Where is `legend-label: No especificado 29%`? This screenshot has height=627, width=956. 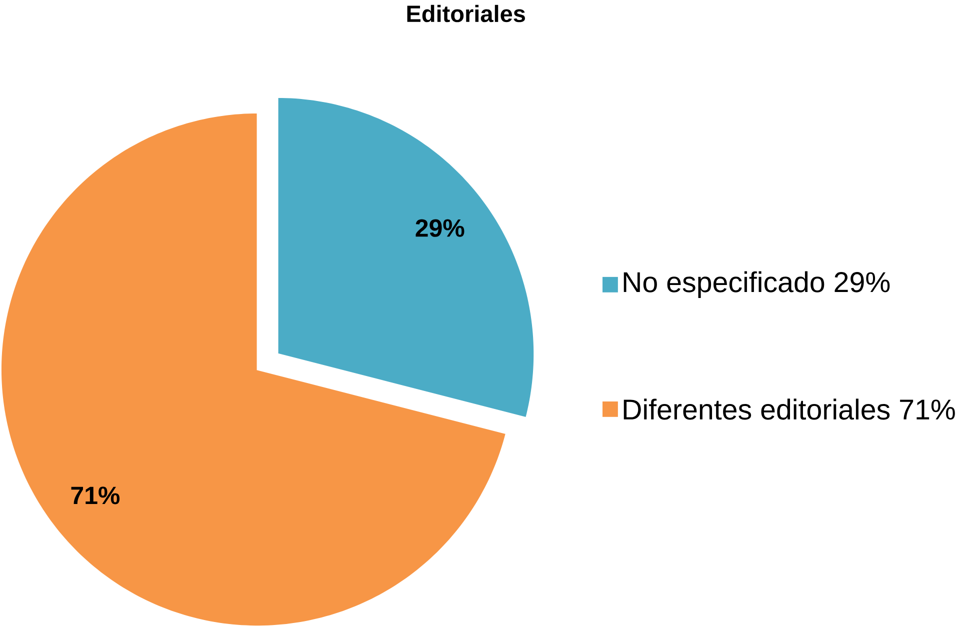 legend-label: No especificado 29% is located at coordinates (757, 284).